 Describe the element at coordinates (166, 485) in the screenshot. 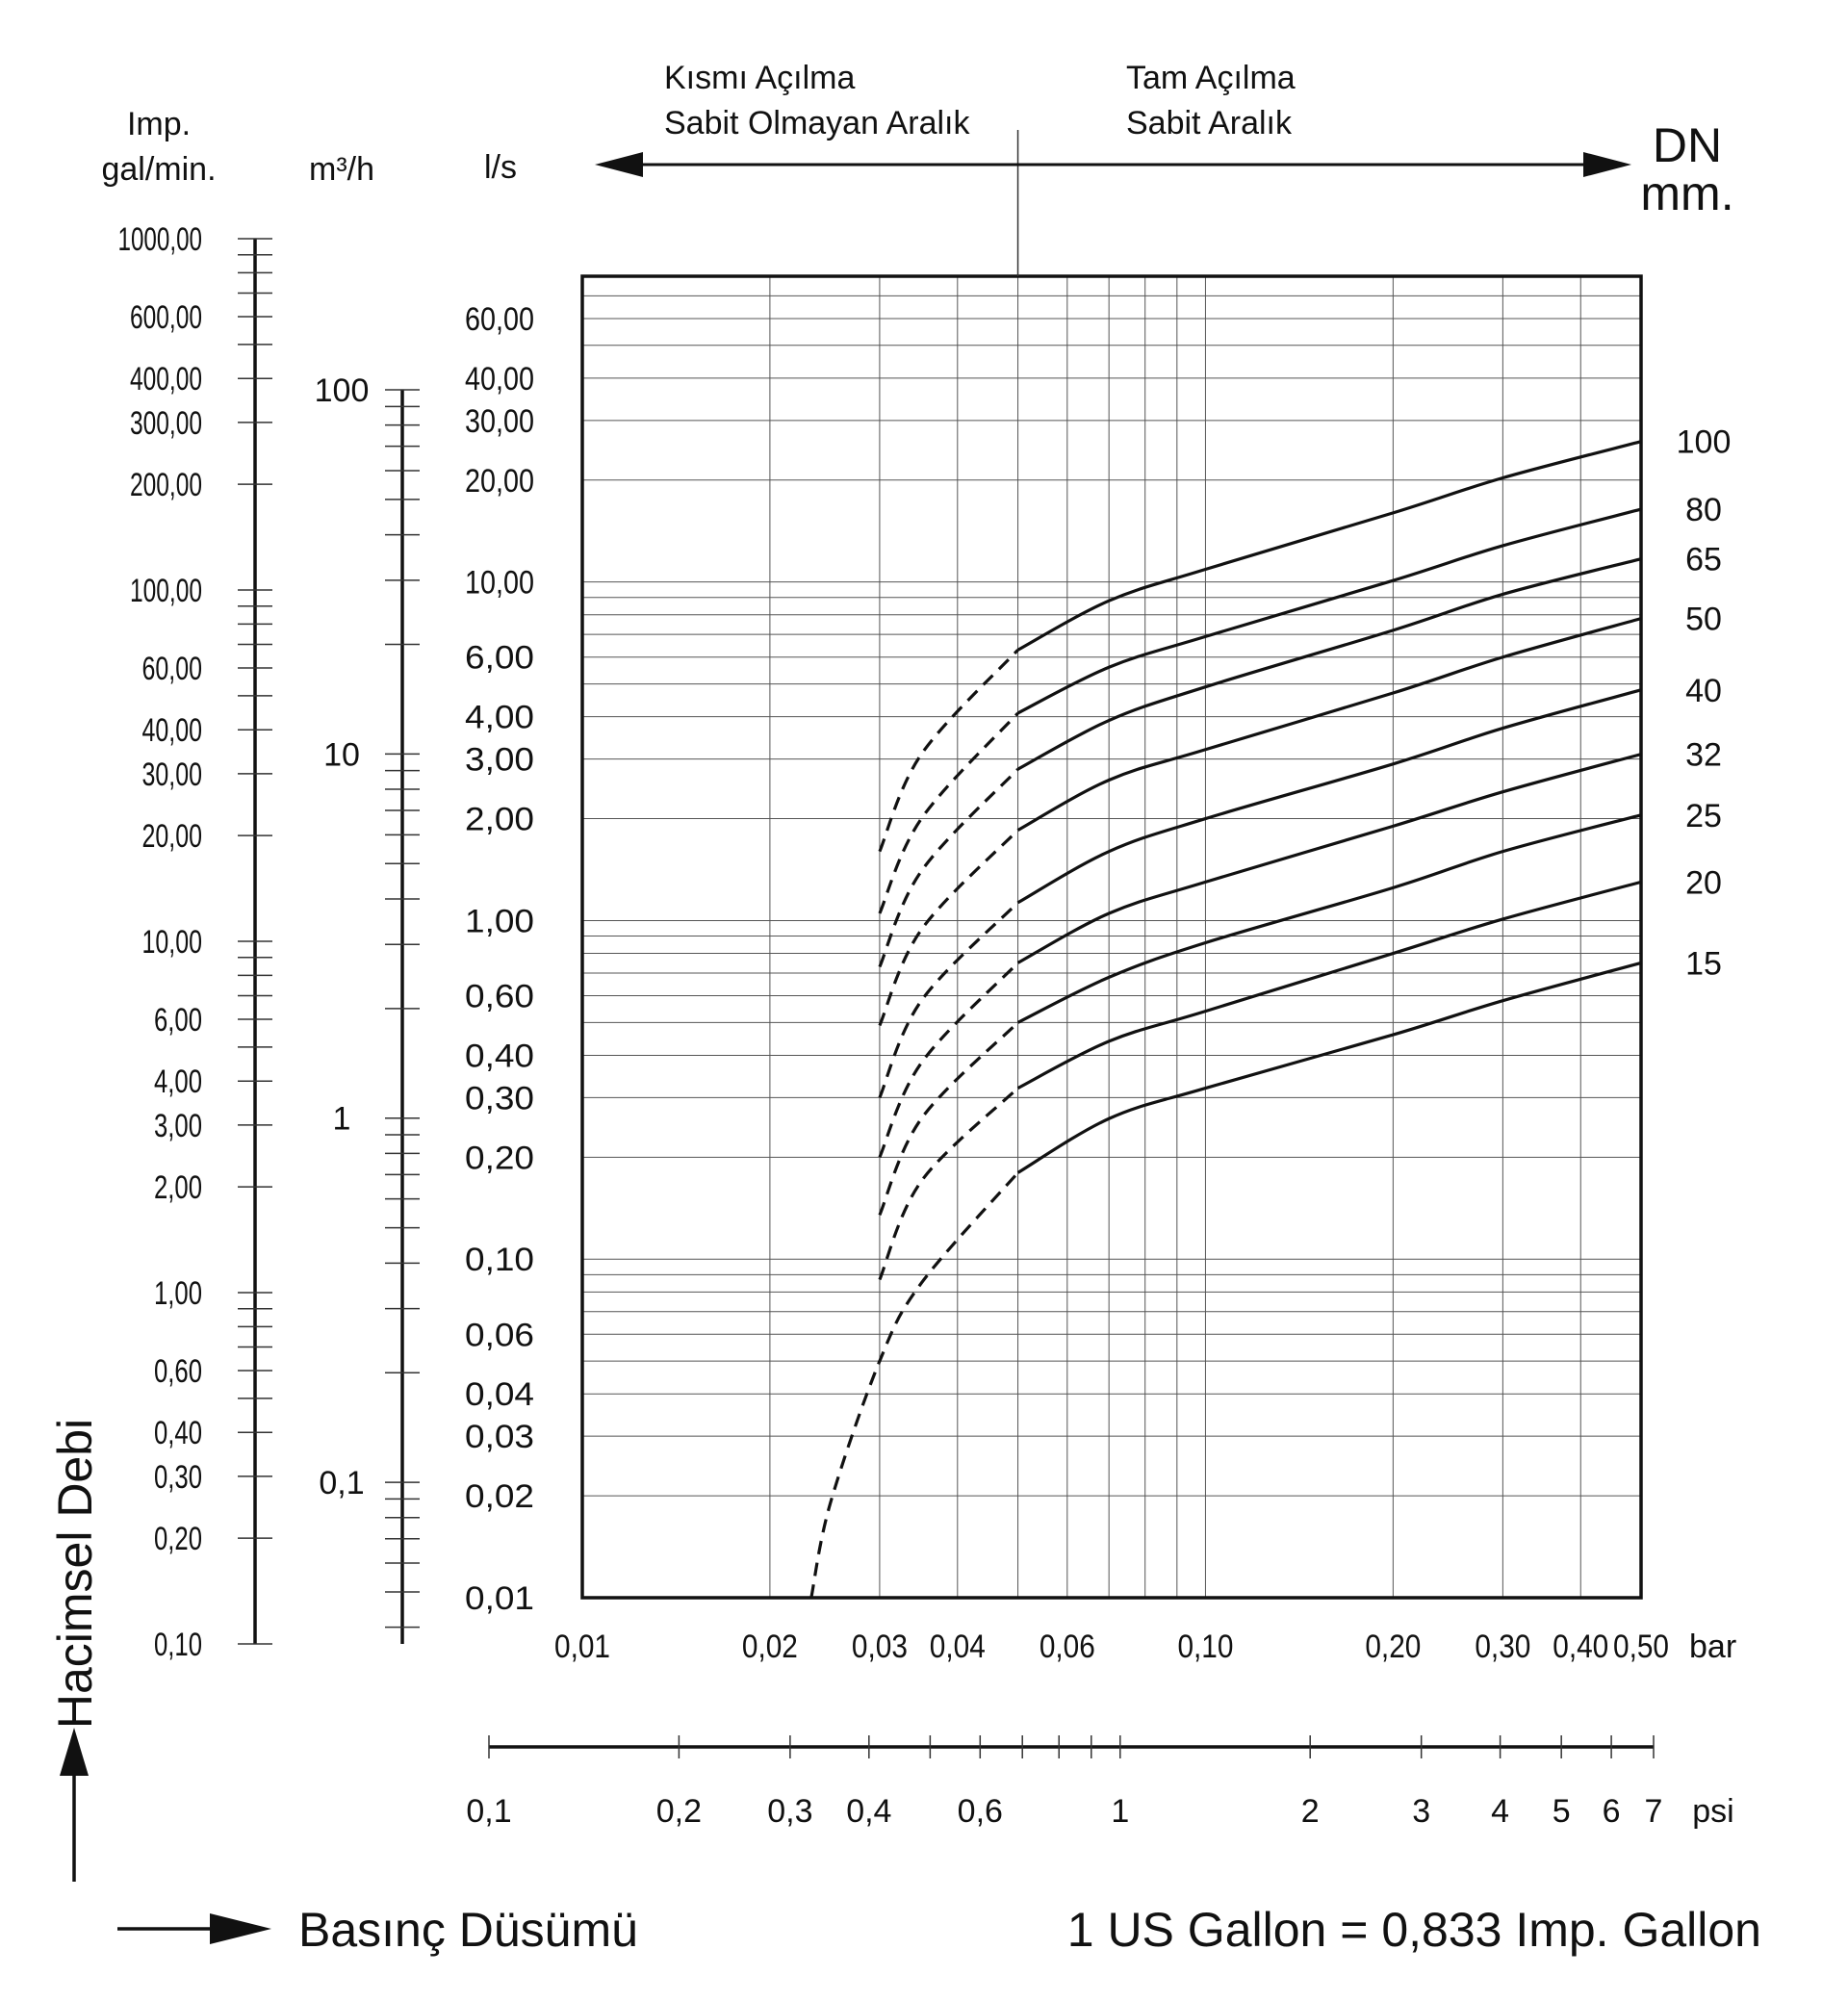

I see `scale-0-tick-label: 200,00` at that location.